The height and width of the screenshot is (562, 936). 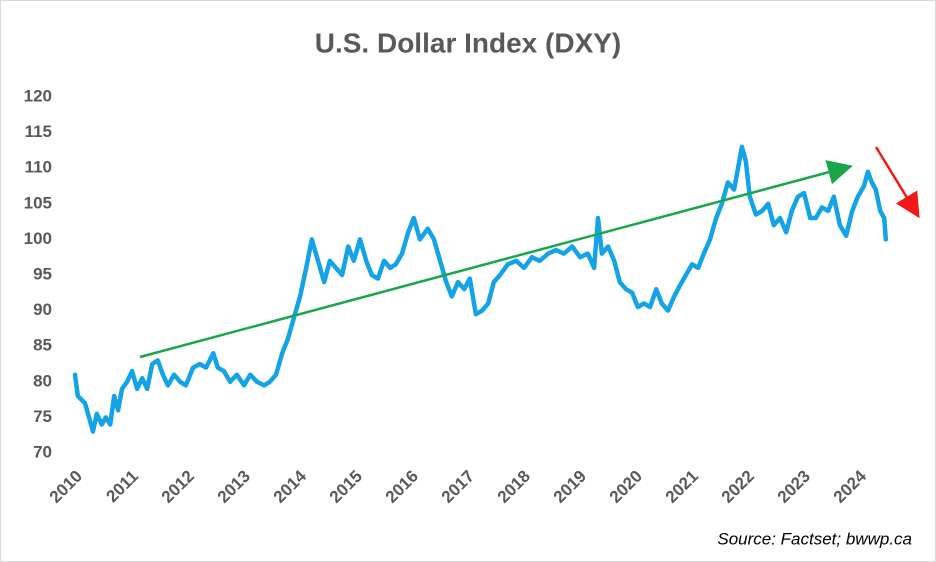 What do you see at coordinates (42, 451) in the screenshot?
I see `y-tick-label: 70` at bounding box center [42, 451].